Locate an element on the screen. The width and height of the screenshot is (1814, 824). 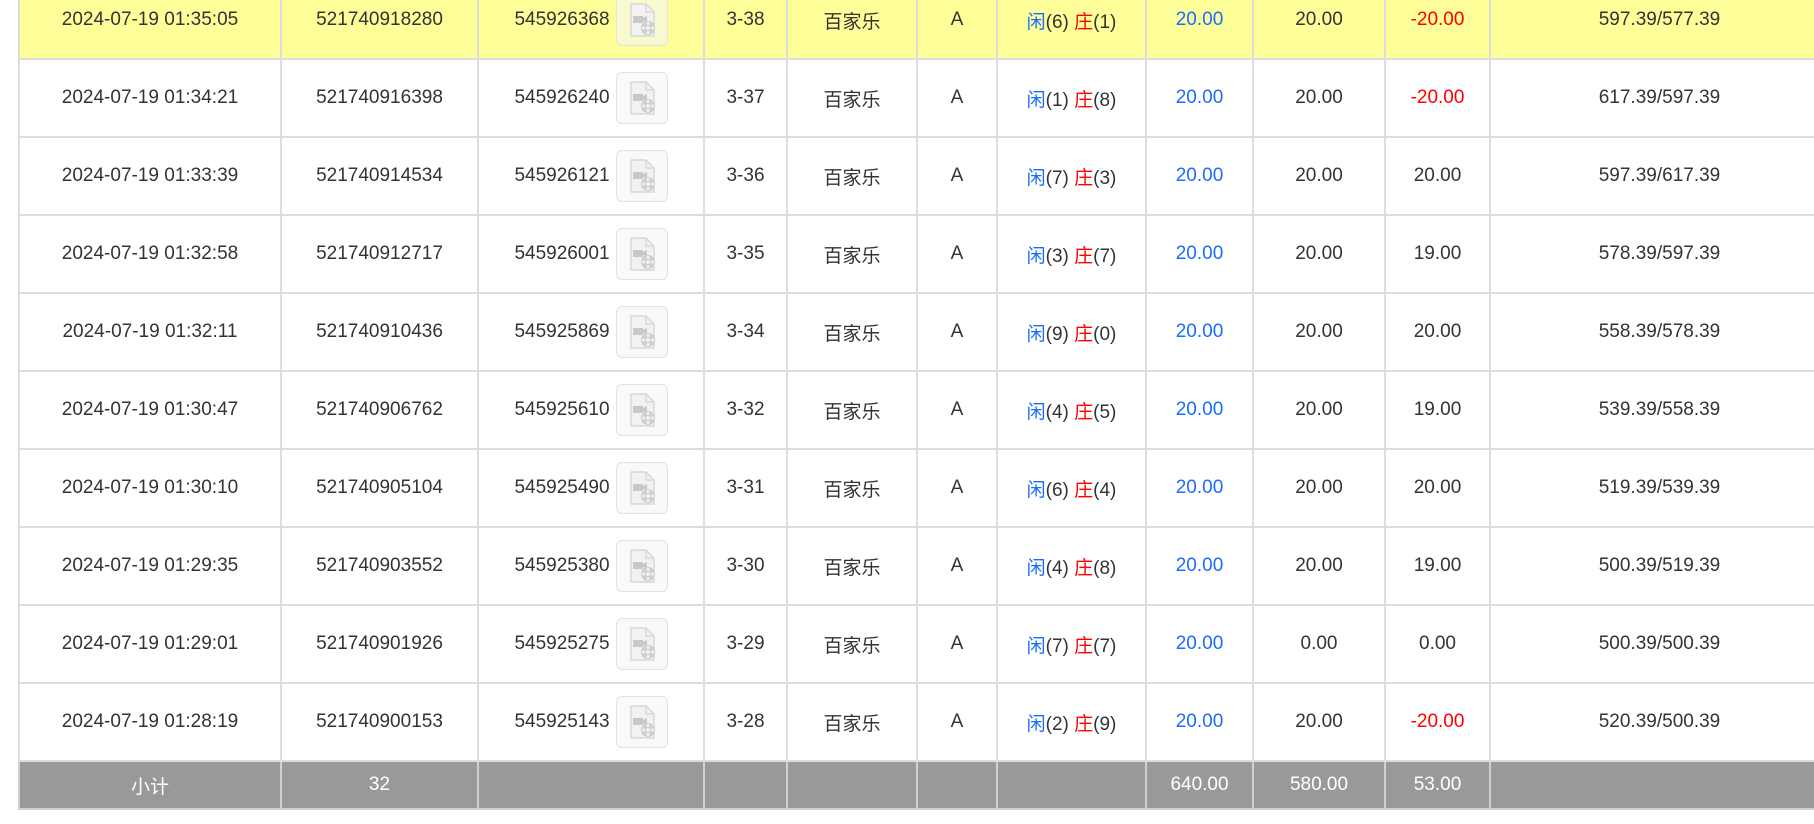
order-id: 521740910436 is located at coordinates (379, 332).